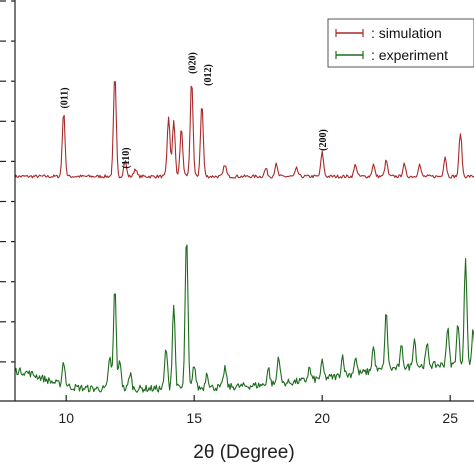 This screenshot has height=474, width=474. Describe the element at coordinates (66, 418) in the screenshot. I see `x-tick-label: 10` at that location.